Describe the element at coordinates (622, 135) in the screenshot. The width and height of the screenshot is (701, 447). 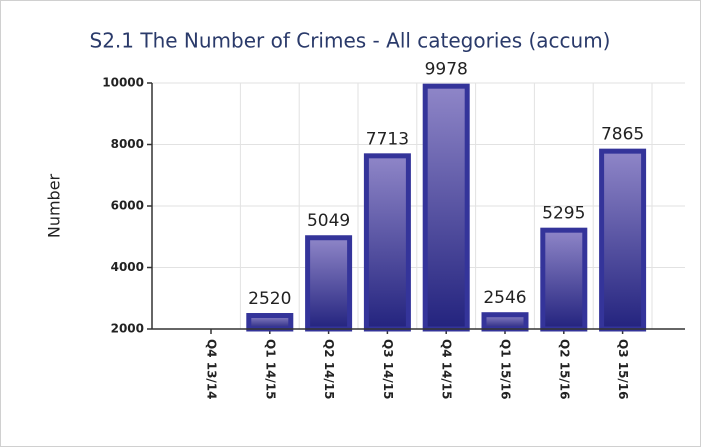
I see `value-label: 7865` at that location.